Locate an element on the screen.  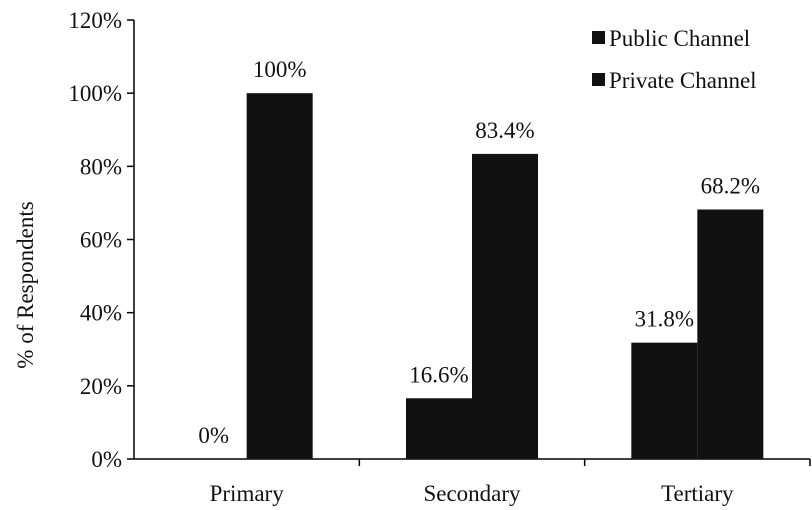
y-tick-label: 120% is located at coordinates (95, 20).